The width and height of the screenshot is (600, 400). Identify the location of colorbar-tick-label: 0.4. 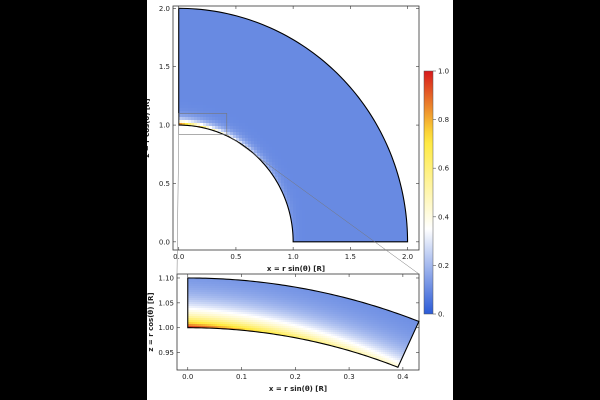
(444, 217).